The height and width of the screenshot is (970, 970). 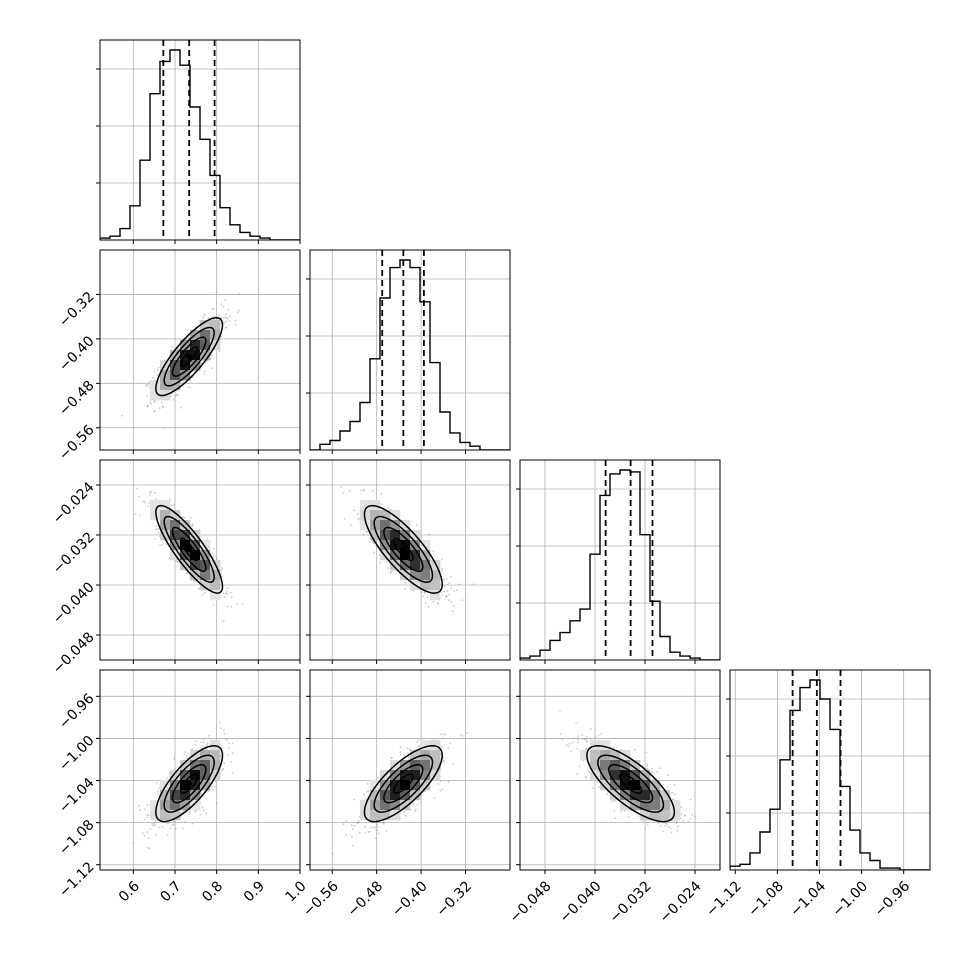 What do you see at coordinates (410, 350) in the screenshot?
I see `panel-frame` at bounding box center [410, 350].